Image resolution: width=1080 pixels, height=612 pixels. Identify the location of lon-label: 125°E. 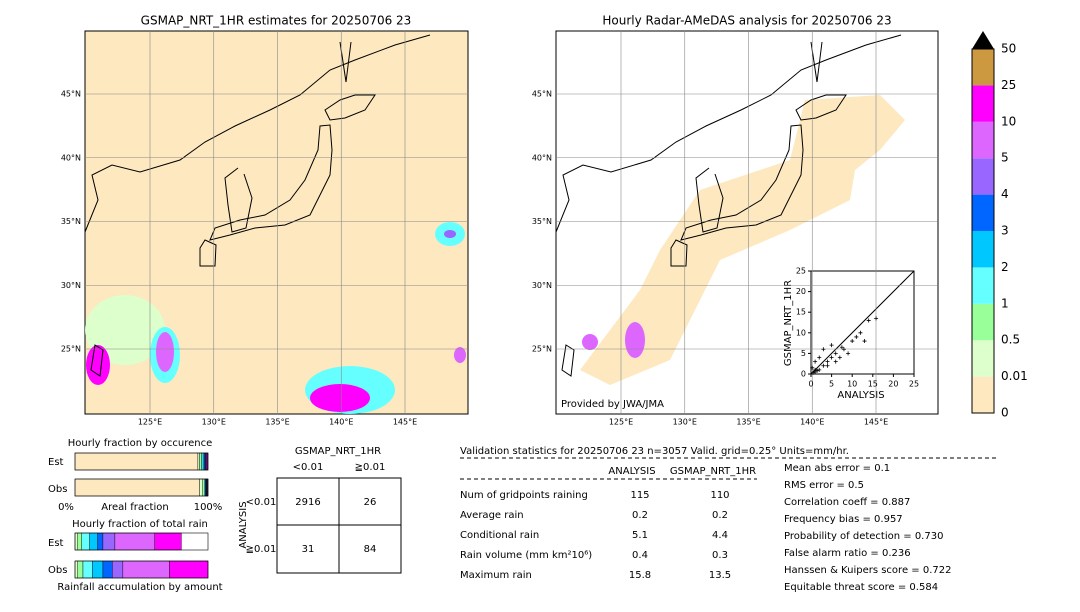
(621, 422).